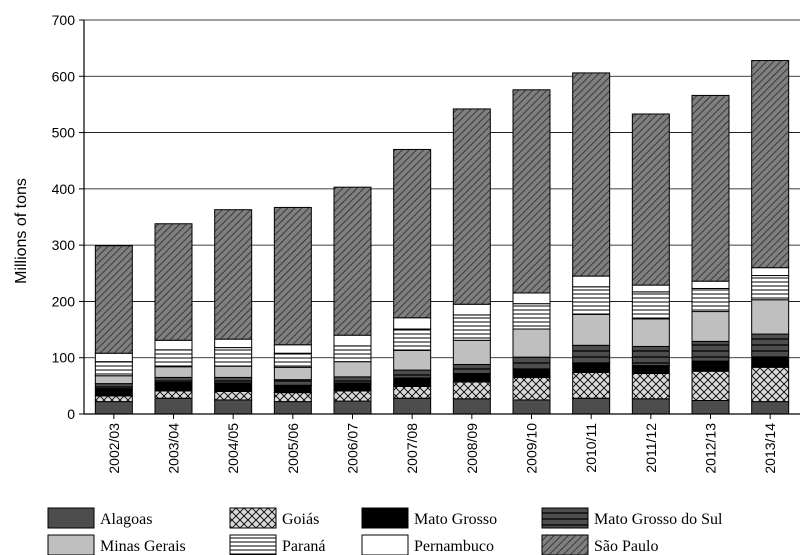 This screenshot has width=807, height=555. I want to click on y-tick-label: 500, so click(64, 133).